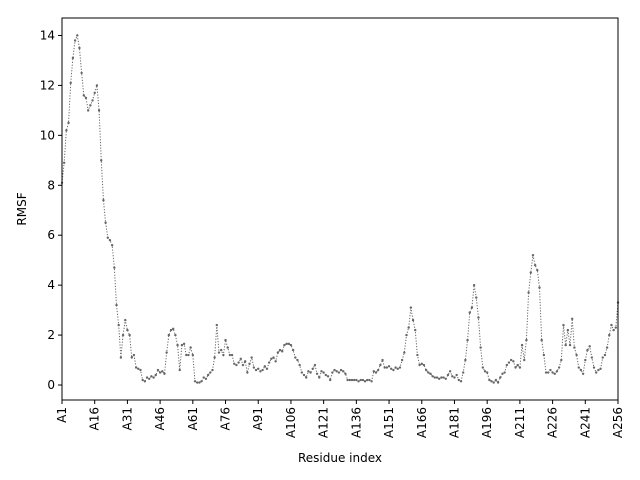 The height and width of the screenshot is (480, 640). What do you see at coordinates (585, 422) in the screenshot?
I see `x-tick-label: A241` at bounding box center [585, 422].